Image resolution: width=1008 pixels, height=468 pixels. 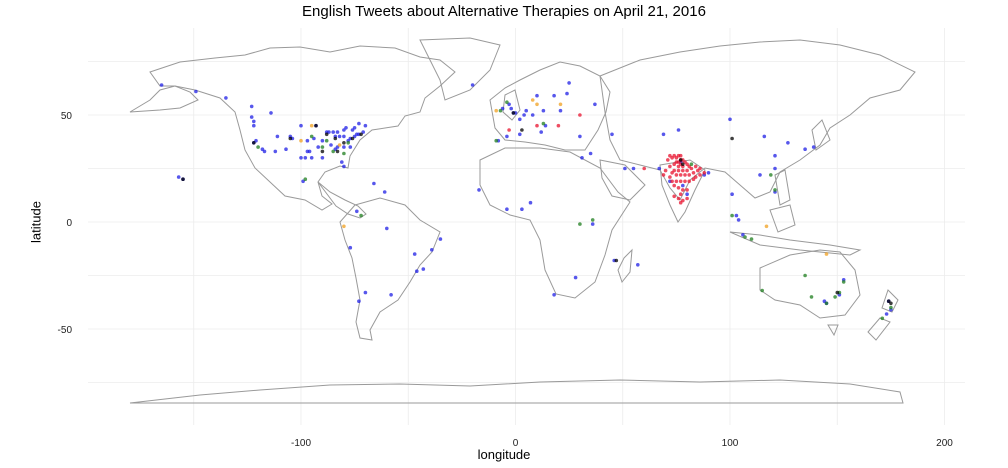 I want to click on borneo-outline, so click(x=782, y=218).